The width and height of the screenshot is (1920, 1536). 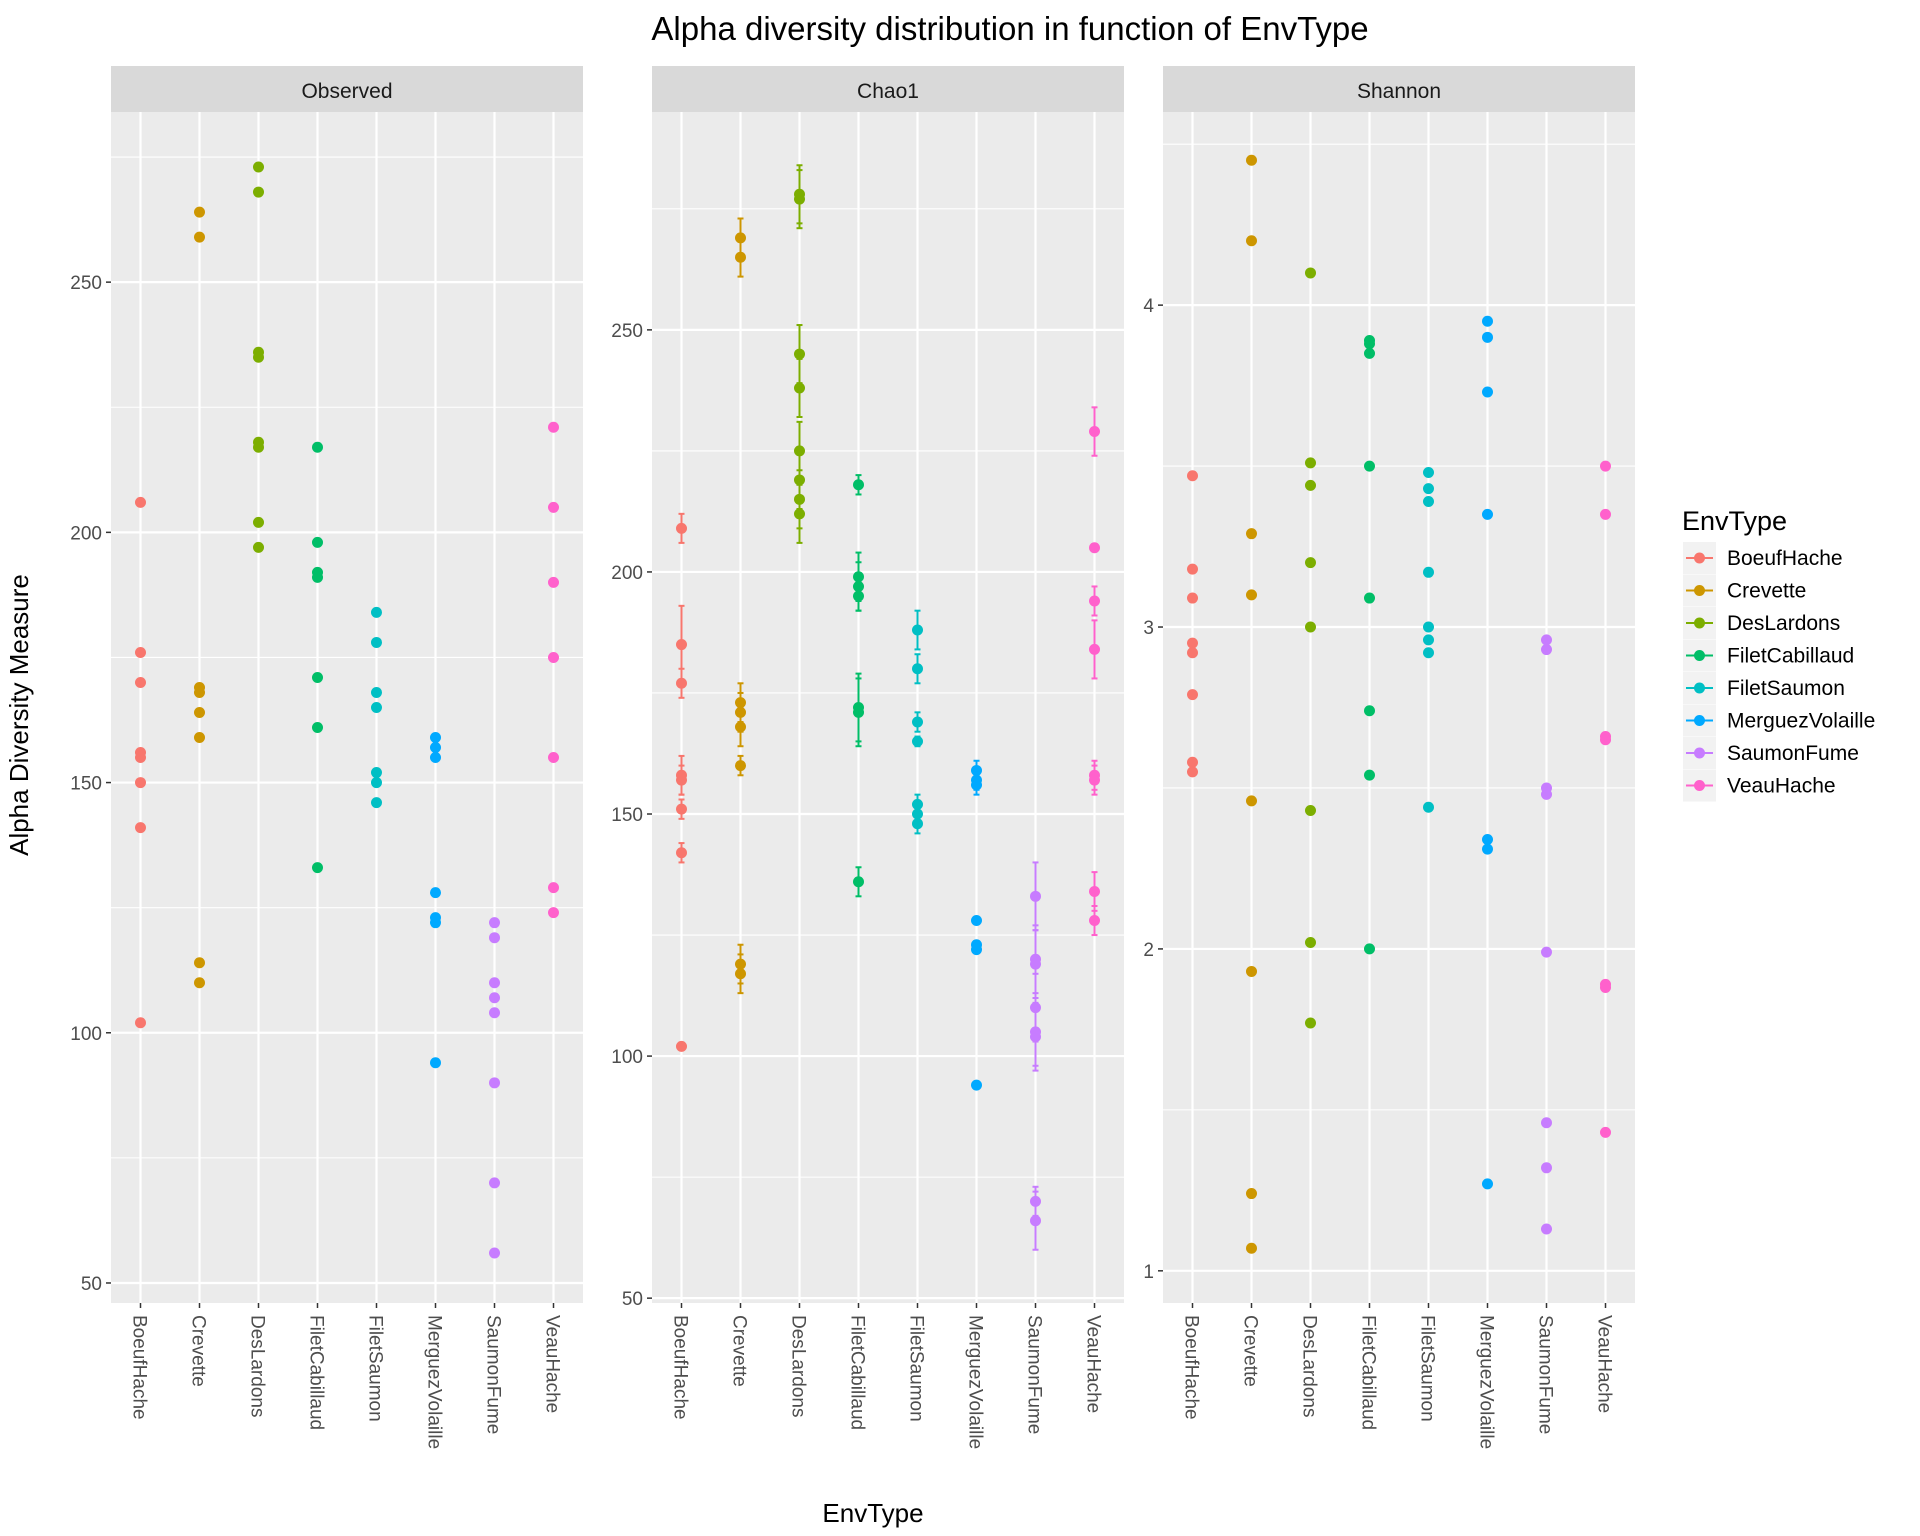 I want to click on legend-item-merguezvolaille: MerguezVolaille, so click(x=1779, y=720).